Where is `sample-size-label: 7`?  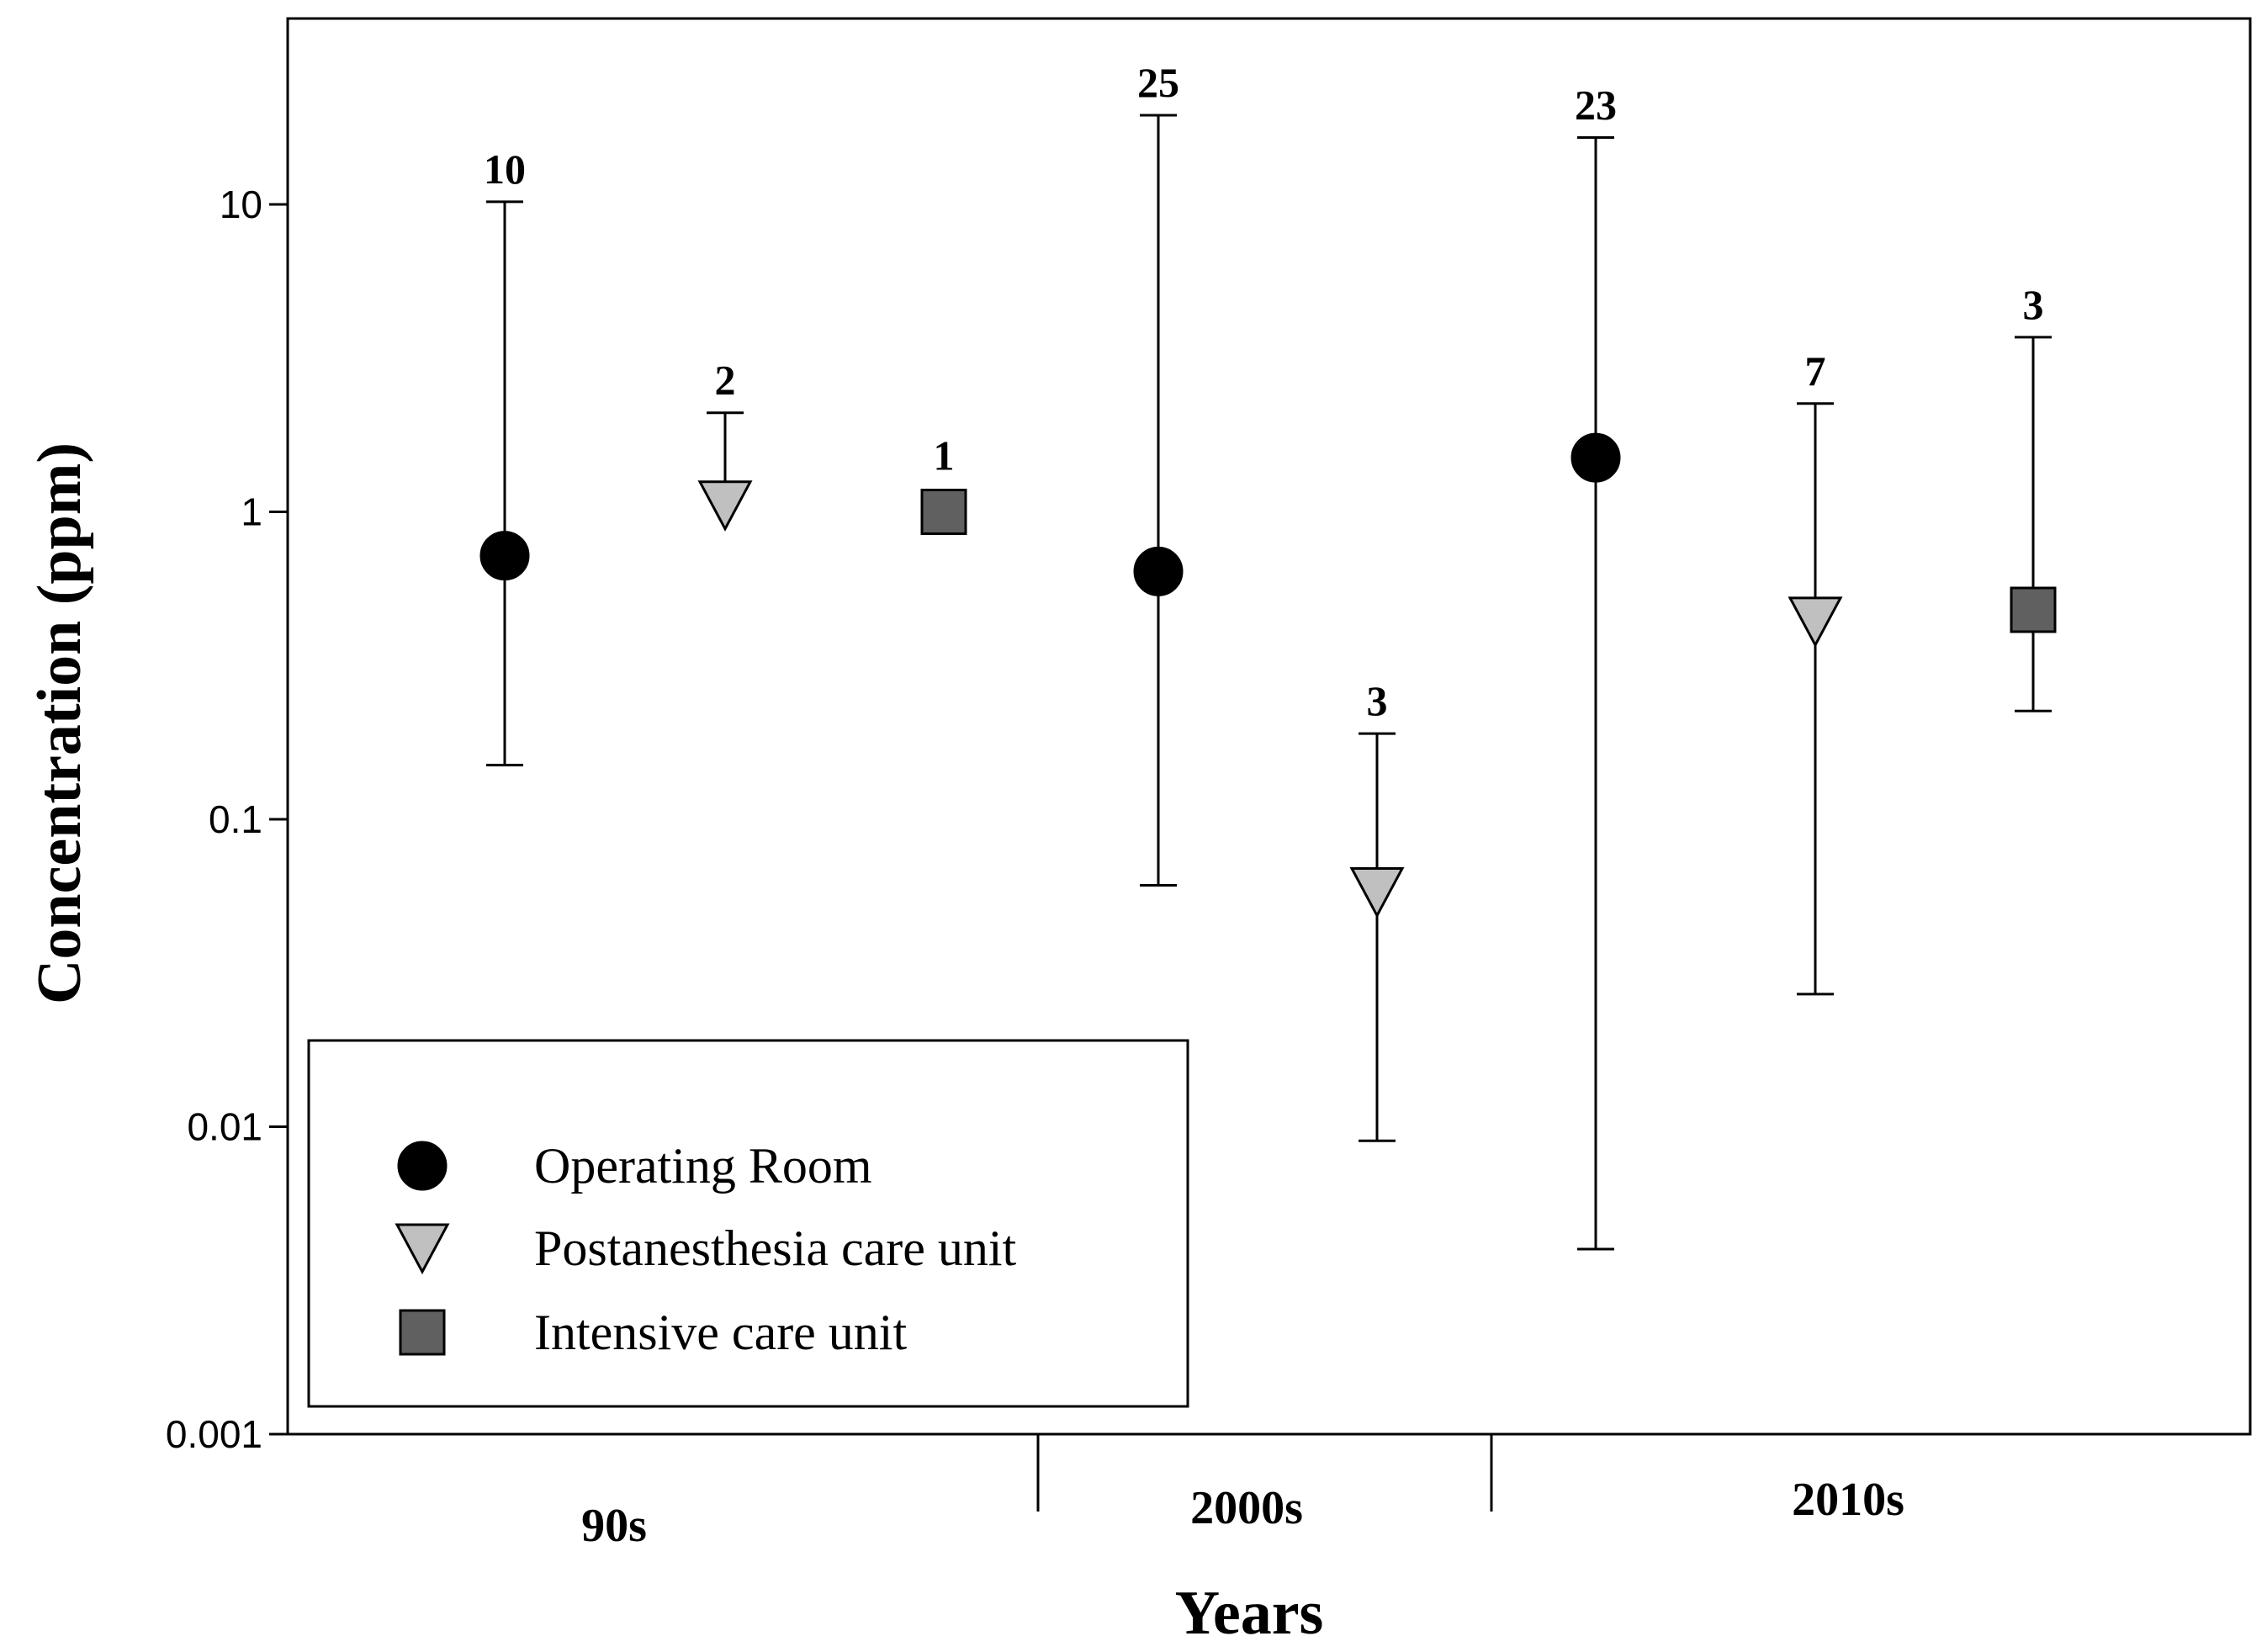 sample-size-label: 7 is located at coordinates (1815, 370).